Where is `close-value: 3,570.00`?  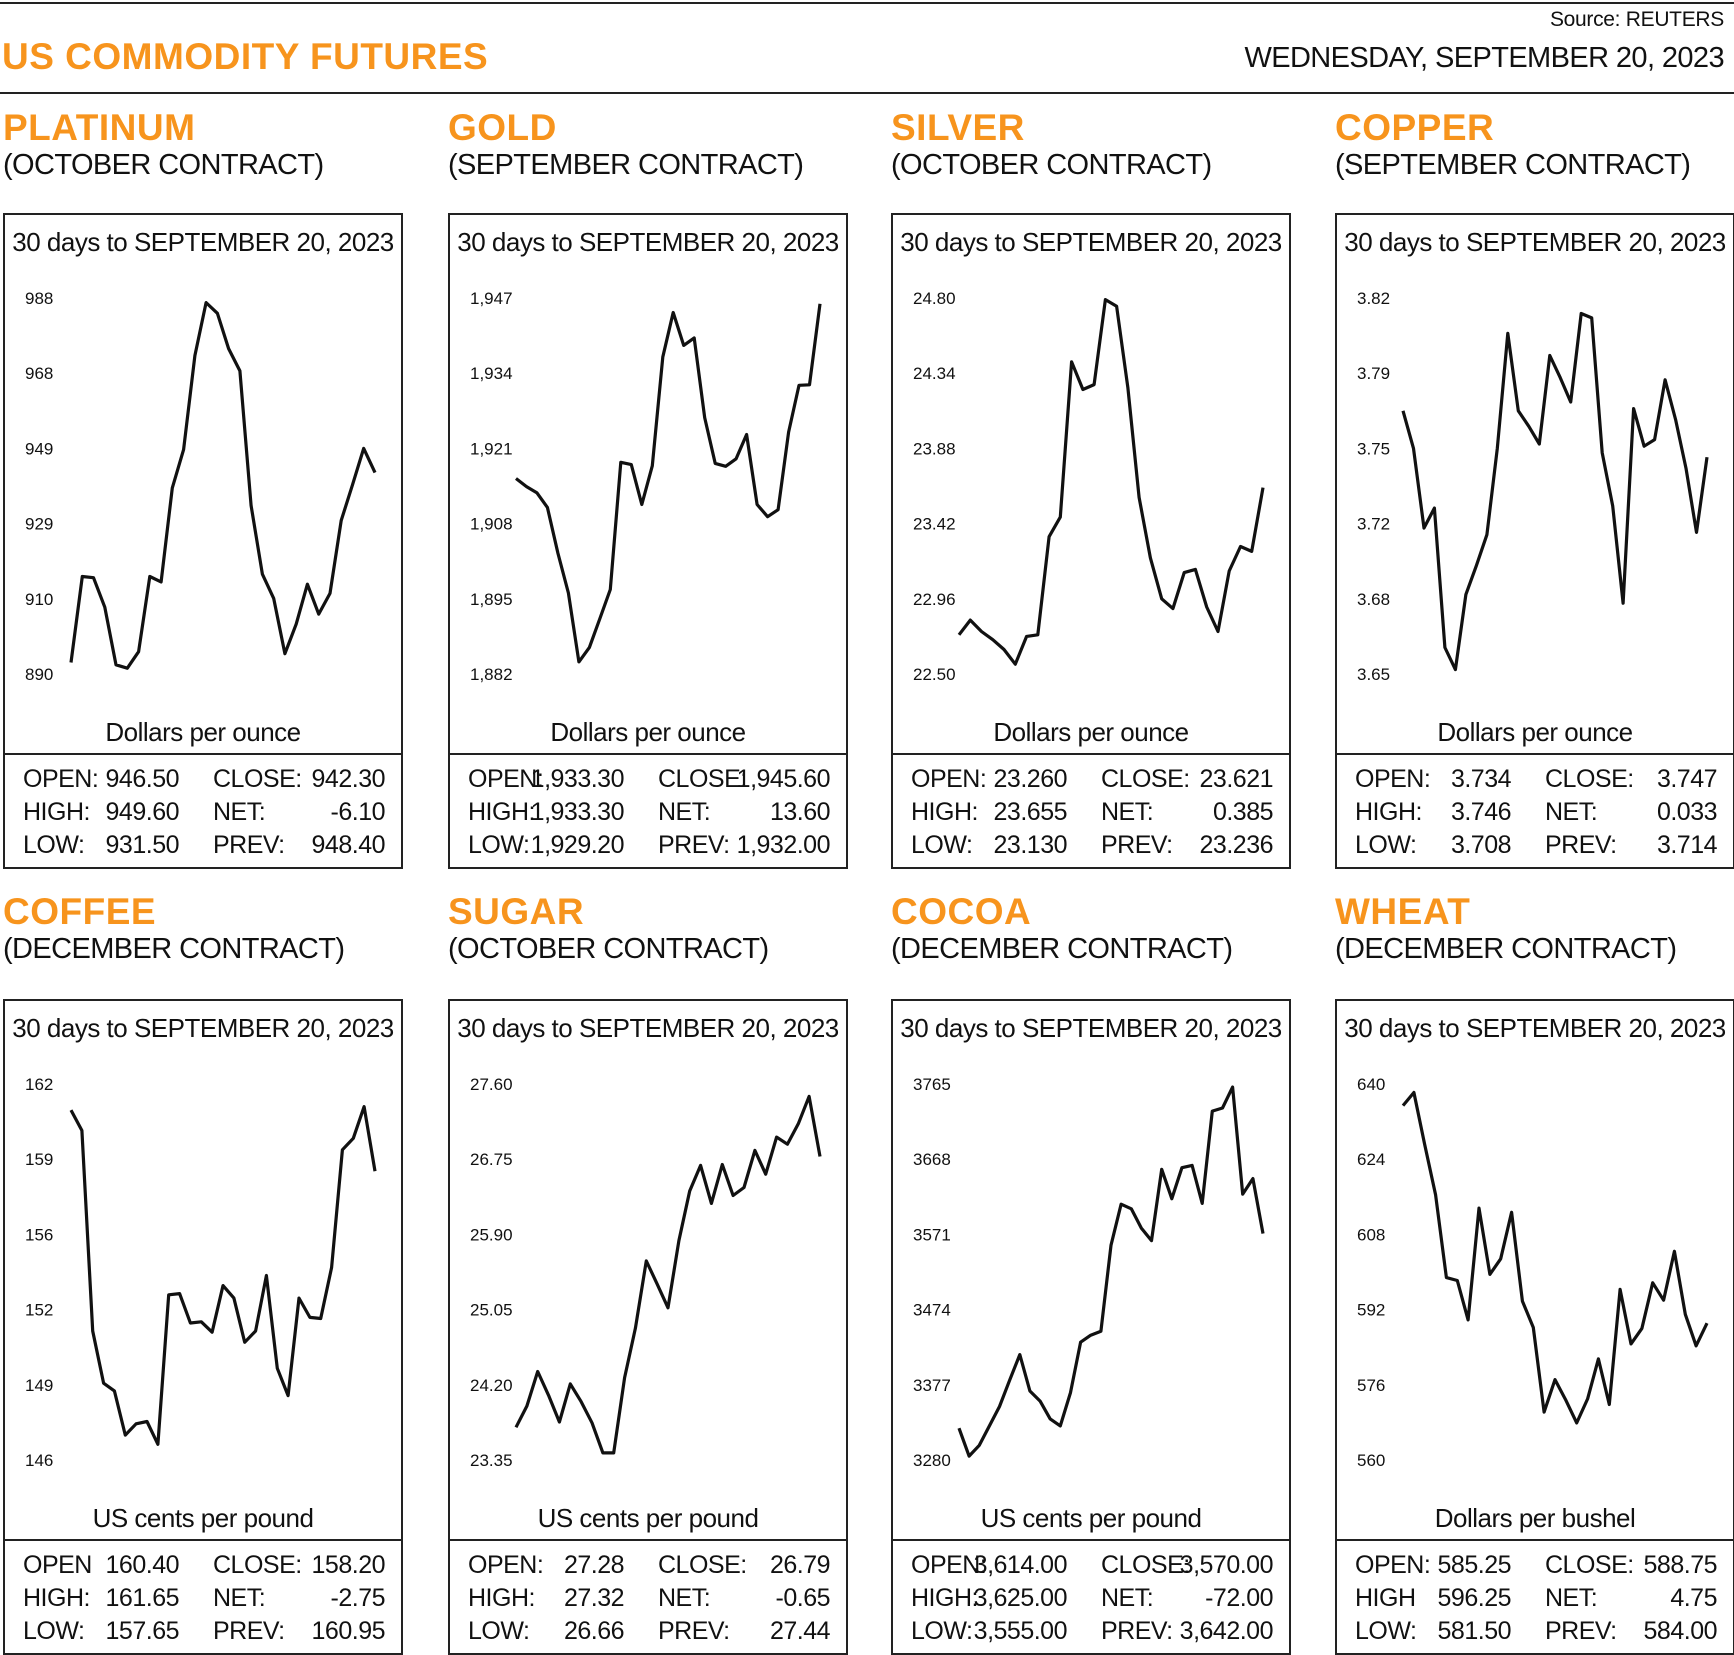
close-value: 3,570.00 is located at coordinates (1226, 1565).